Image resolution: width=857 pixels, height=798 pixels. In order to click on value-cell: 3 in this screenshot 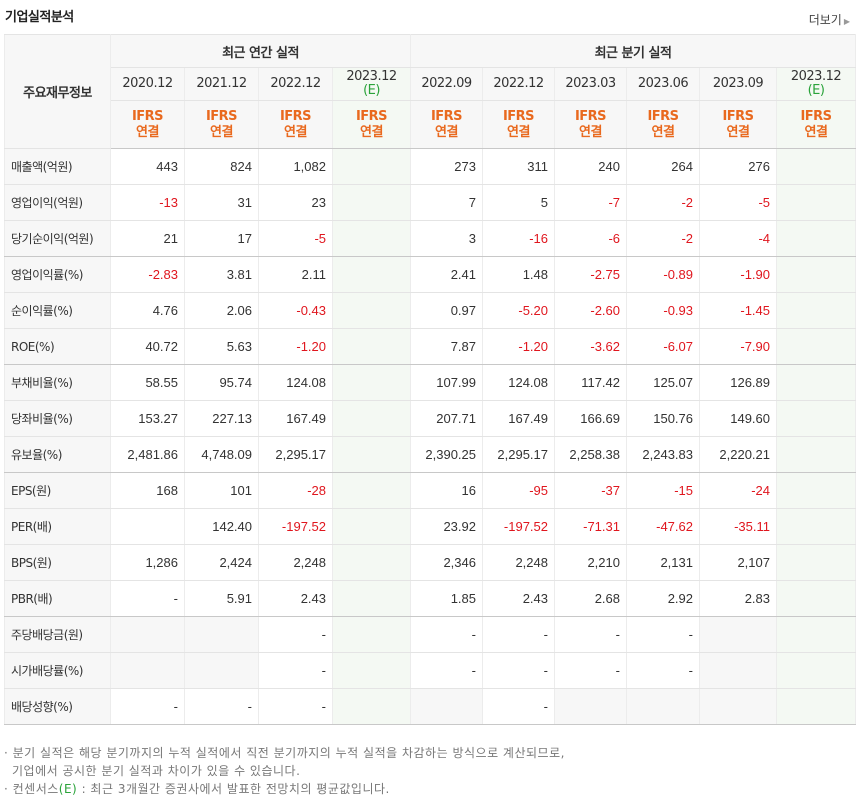, I will do `click(446, 238)`.